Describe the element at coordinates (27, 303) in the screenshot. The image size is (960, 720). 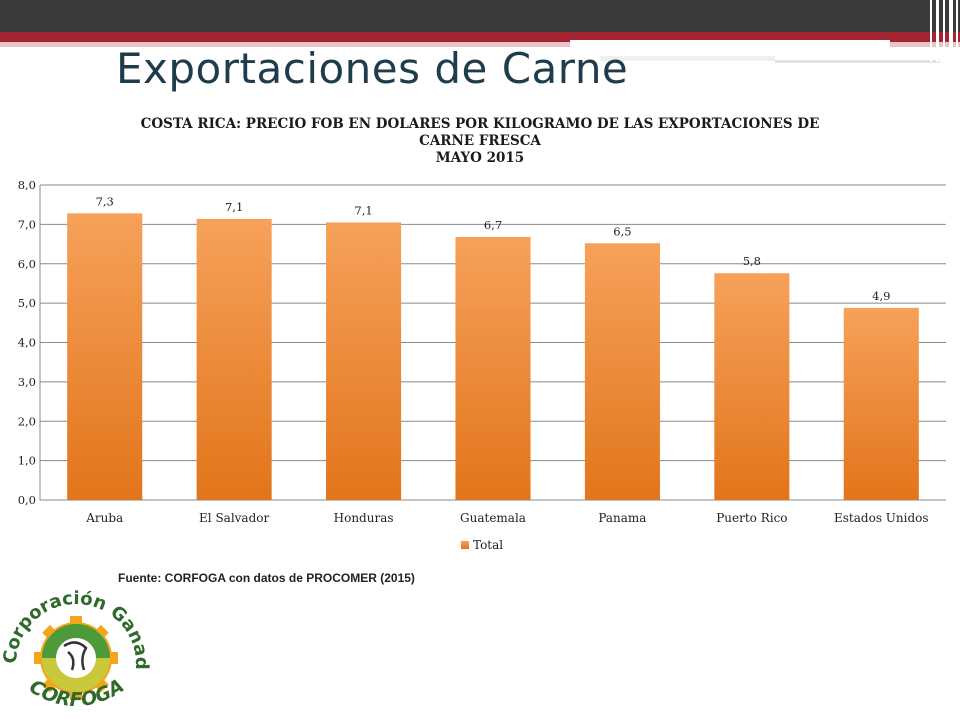
I see `y-tick-label: 5,0` at that location.